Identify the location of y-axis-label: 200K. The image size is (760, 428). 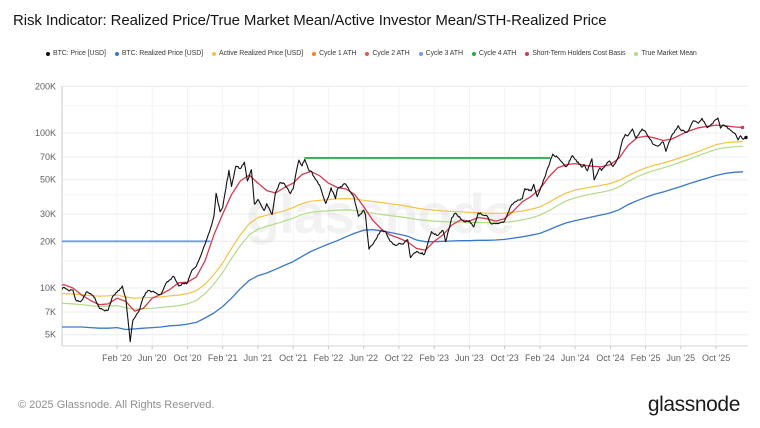
(45, 86).